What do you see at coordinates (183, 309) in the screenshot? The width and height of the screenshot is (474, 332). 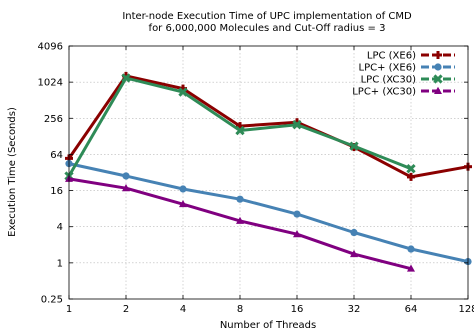 I see `x-tick-label: 4` at bounding box center [183, 309].